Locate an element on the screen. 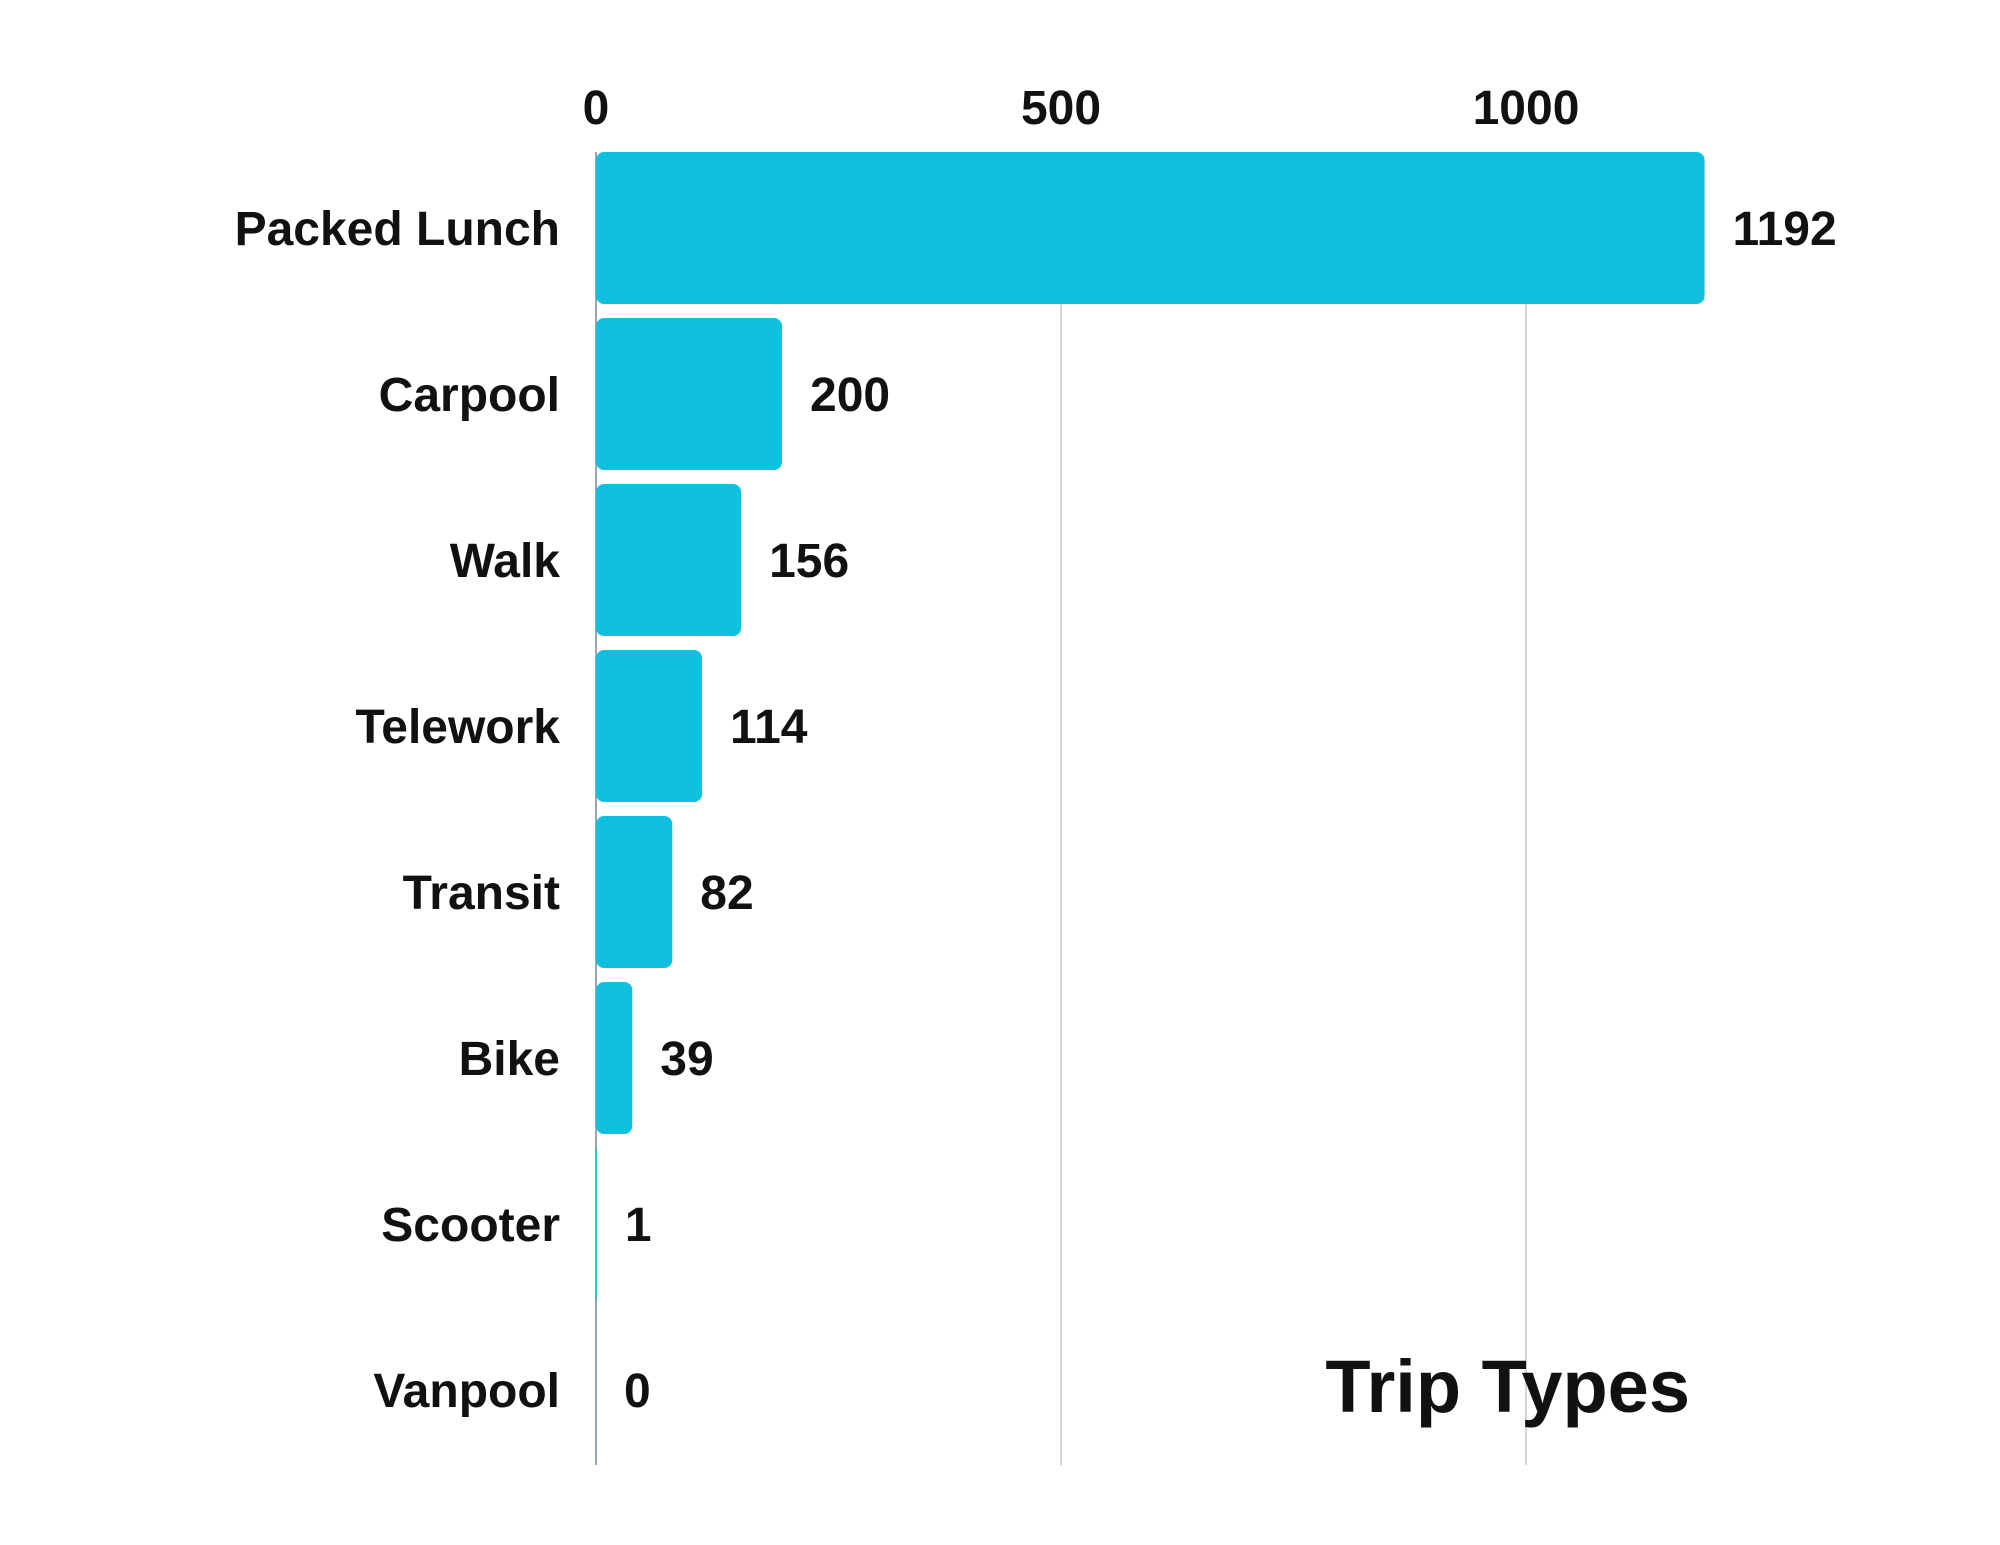 The image size is (2000, 1545). x-tick-label: 1000 is located at coordinates (1526, 108).